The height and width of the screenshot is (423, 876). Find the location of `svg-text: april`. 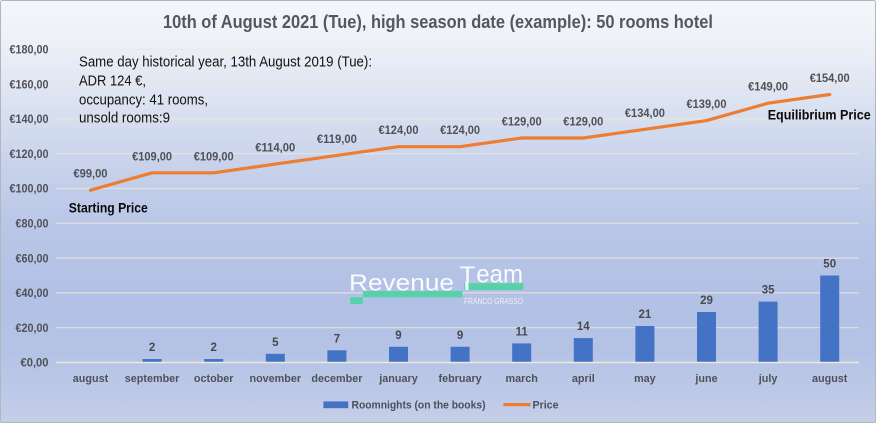

svg-text: april is located at coordinates (583, 379).